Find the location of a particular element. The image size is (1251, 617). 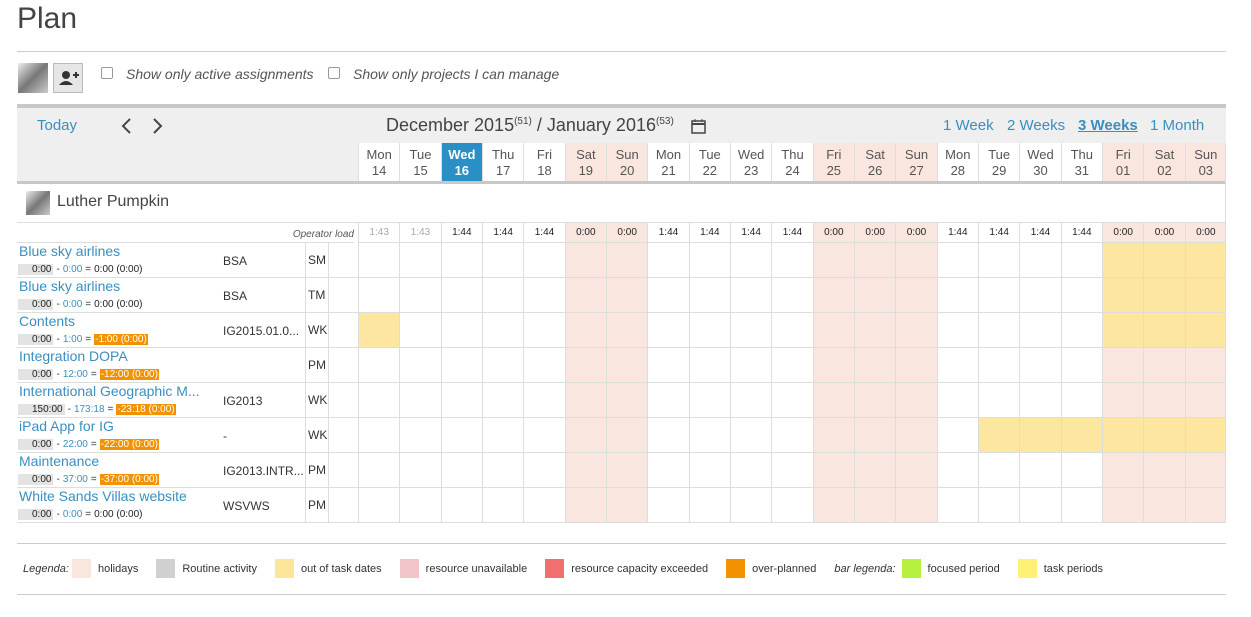

filter-label: Show only active assignments is located at coordinates (220, 74).